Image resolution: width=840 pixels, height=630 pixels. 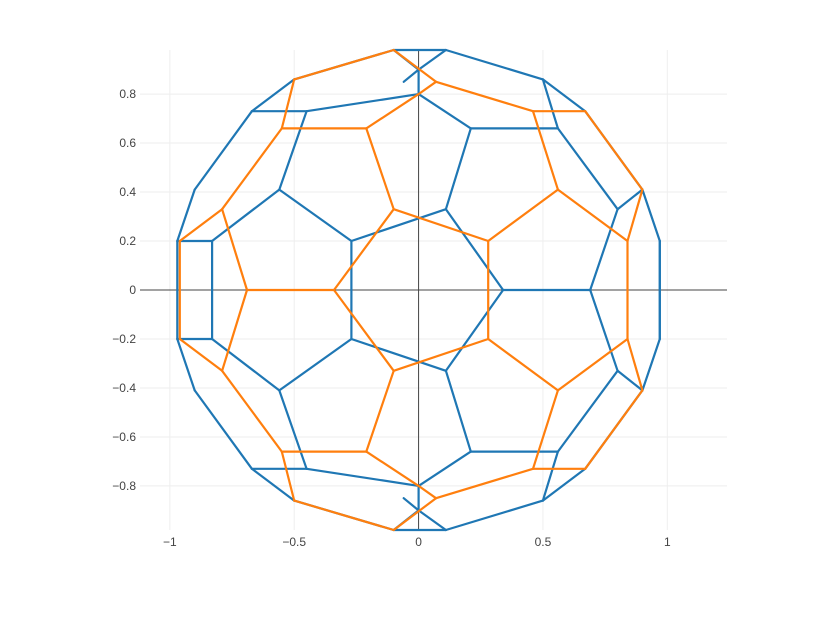 What do you see at coordinates (127, 192) in the screenshot?
I see `y-tick-label: 0.4` at bounding box center [127, 192].